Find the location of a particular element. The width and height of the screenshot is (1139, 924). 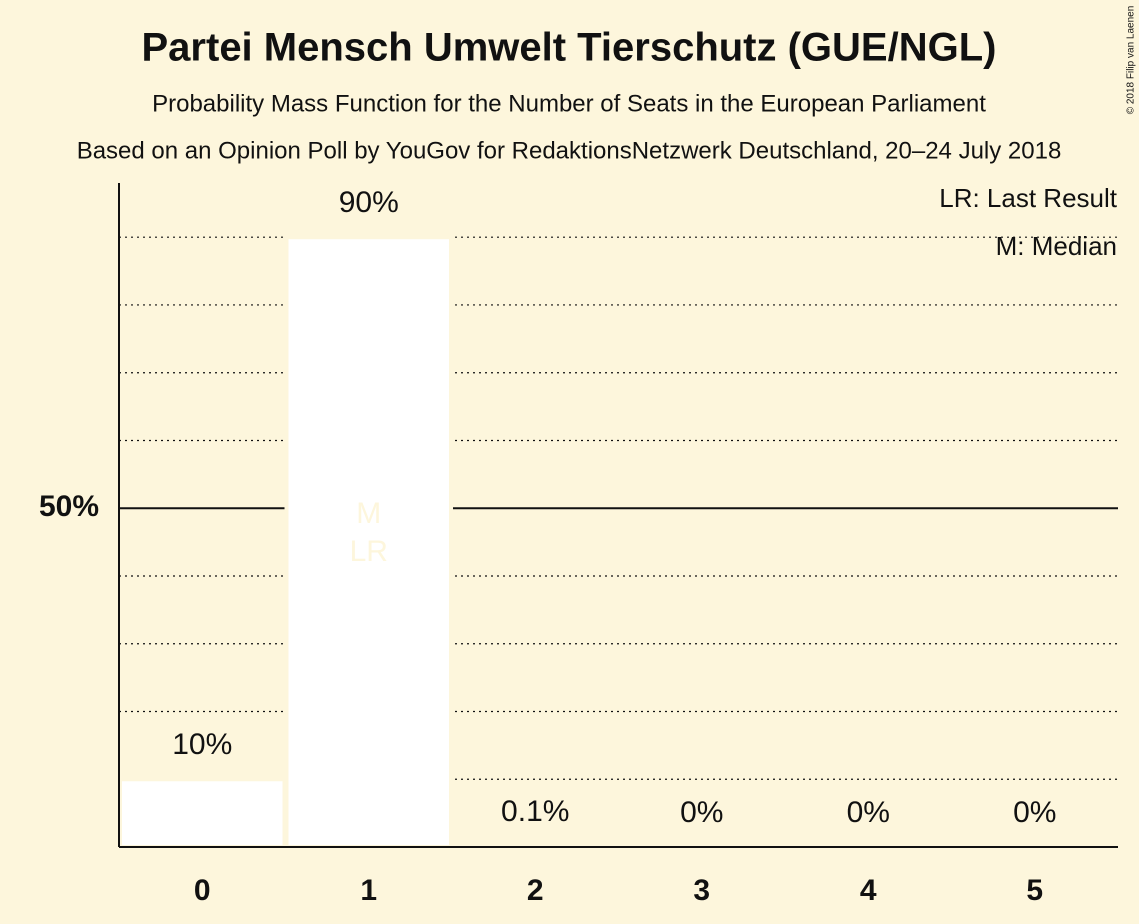

x-tick-label: 1 is located at coordinates (368, 890).